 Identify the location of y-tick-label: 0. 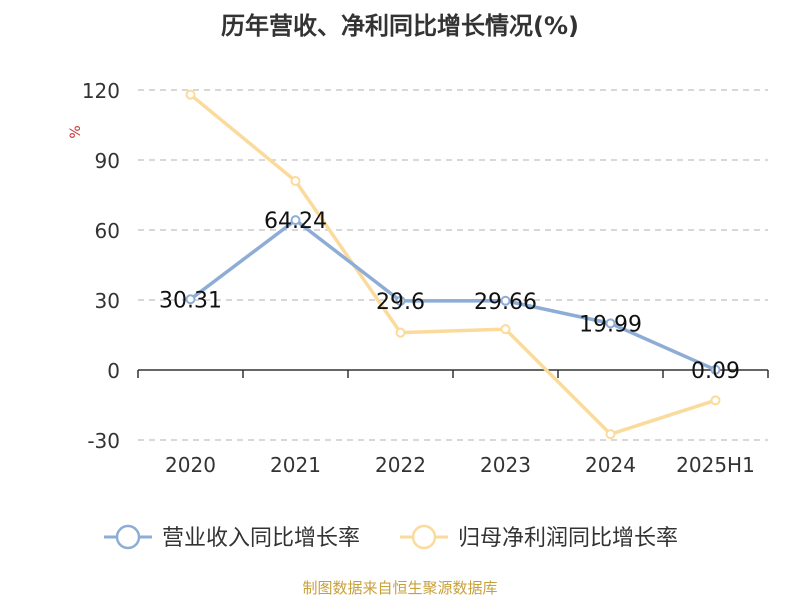
(113, 371).